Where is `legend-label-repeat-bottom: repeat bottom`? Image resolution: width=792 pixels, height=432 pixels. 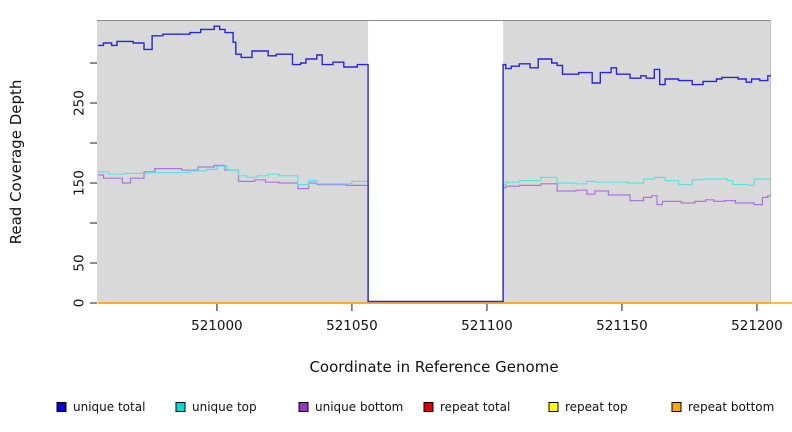
legend-label-repeat-bottom: repeat bottom is located at coordinates (731, 407).